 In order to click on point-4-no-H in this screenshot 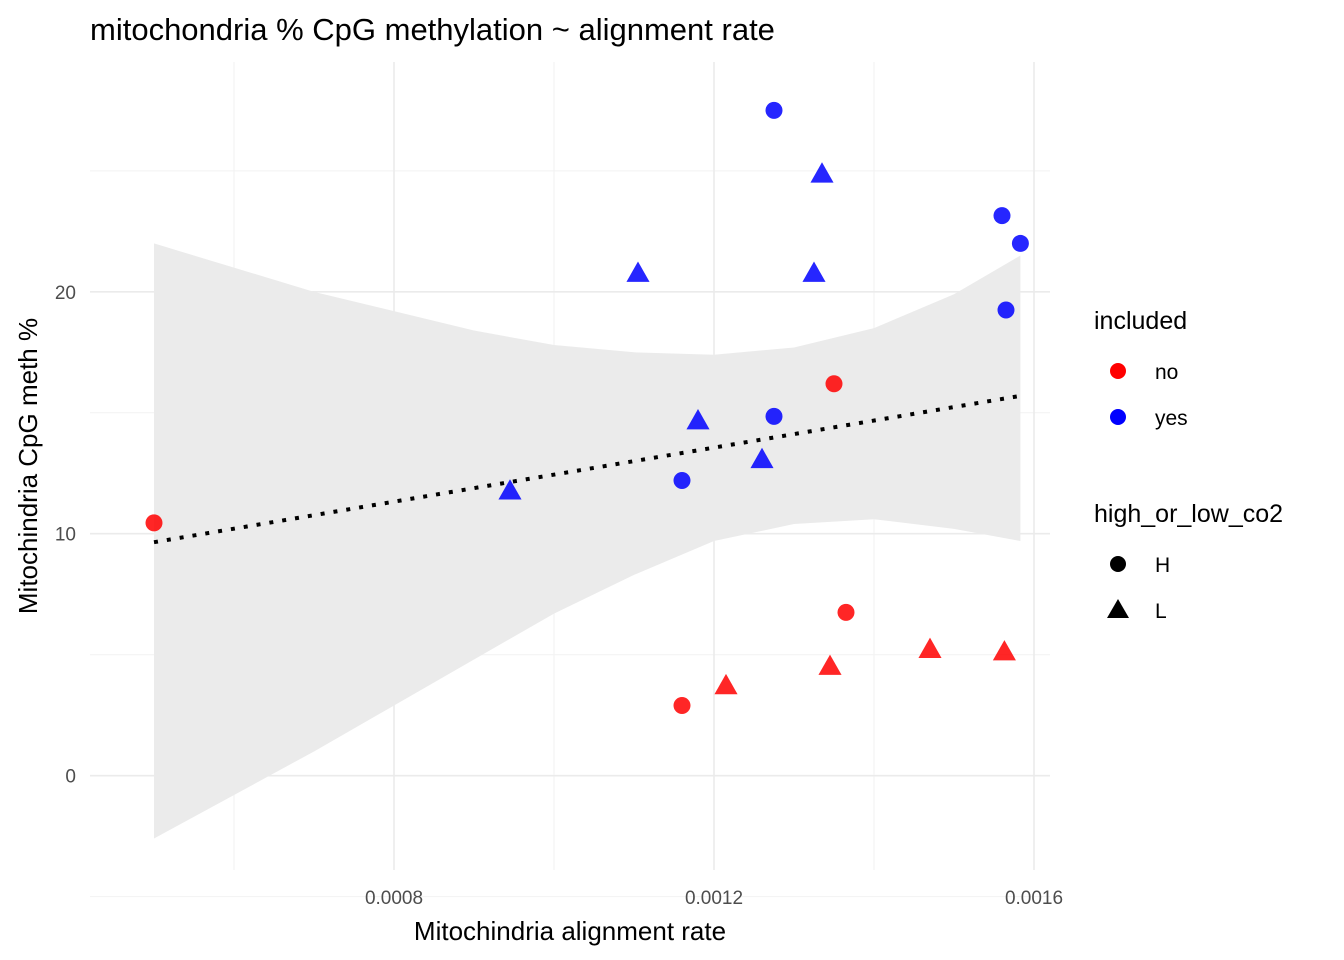, I will do `click(846, 612)`.